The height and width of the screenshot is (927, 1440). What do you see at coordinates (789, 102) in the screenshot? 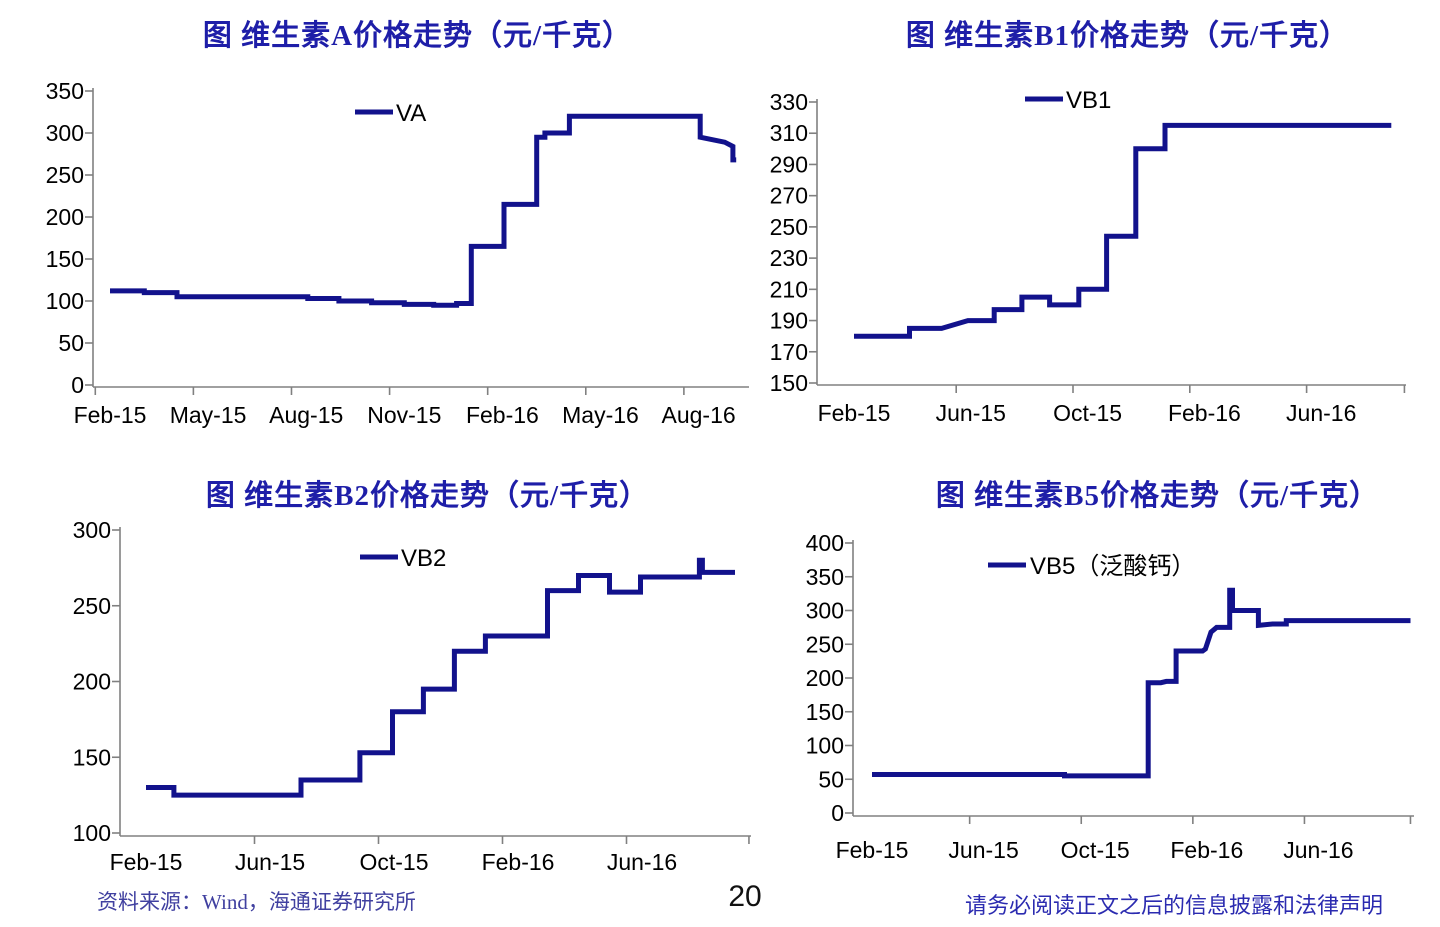
I see `y-tick-label: 330` at bounding box center [789, 102].